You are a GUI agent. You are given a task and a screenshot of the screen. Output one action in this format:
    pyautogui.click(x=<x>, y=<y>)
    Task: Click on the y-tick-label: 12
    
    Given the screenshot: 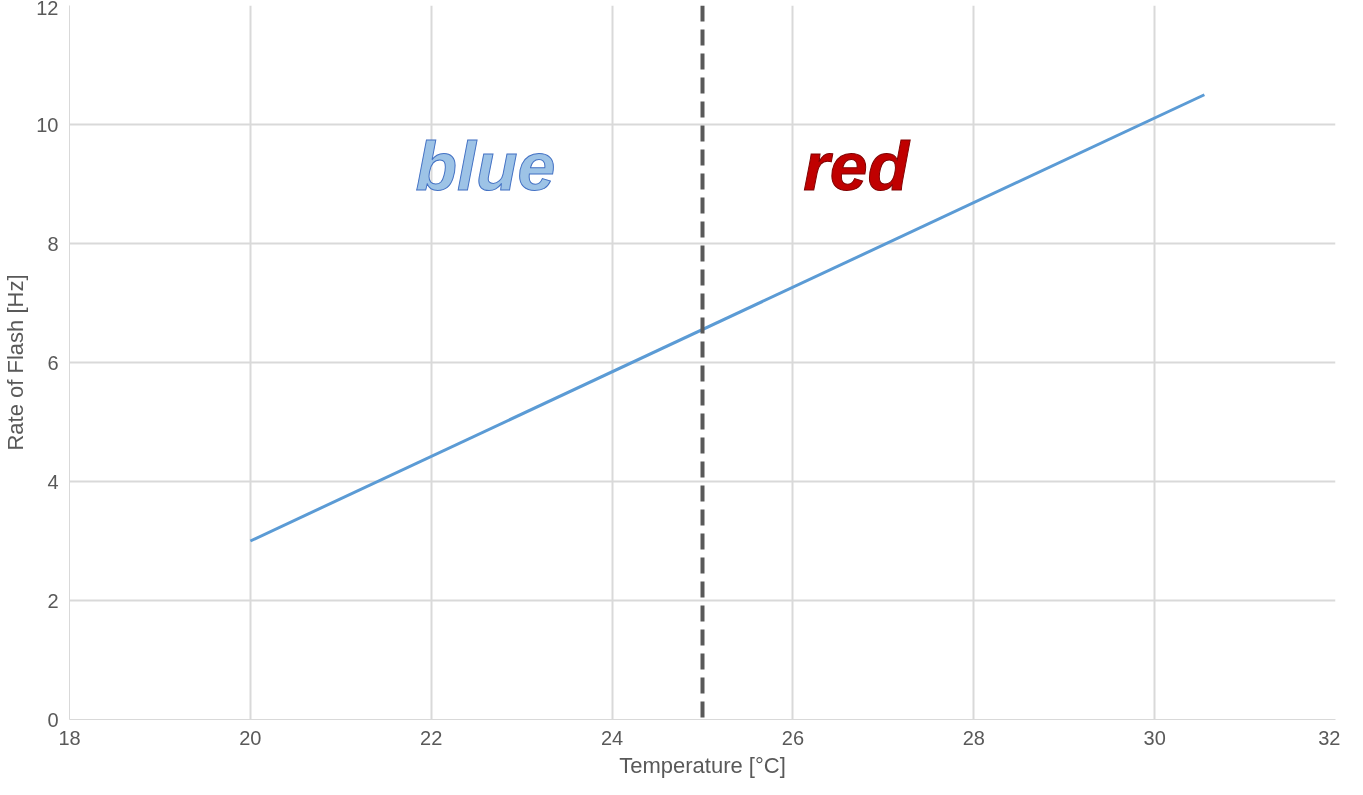 What is the action you would take?
    pyautogui.click(x=47, y=9)
    